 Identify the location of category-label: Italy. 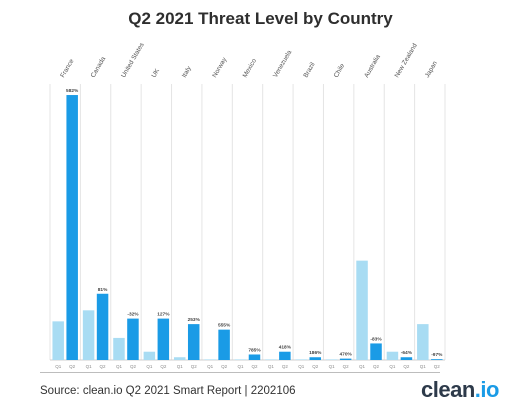
(187, 72).